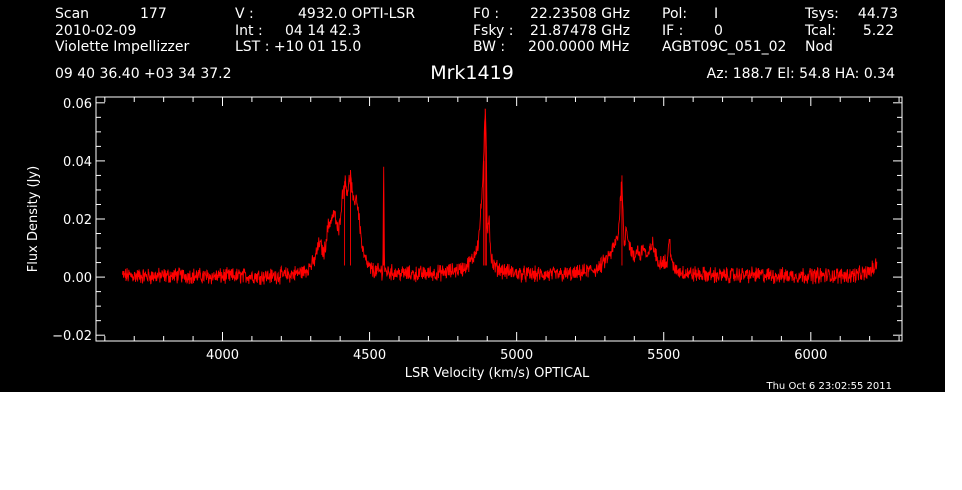 Image resolution: width=962 pixels, height=490 pixels. Describe the element at coordinates (819, 47) in the screenshot. I see `header-procedure: Nod` at that location.